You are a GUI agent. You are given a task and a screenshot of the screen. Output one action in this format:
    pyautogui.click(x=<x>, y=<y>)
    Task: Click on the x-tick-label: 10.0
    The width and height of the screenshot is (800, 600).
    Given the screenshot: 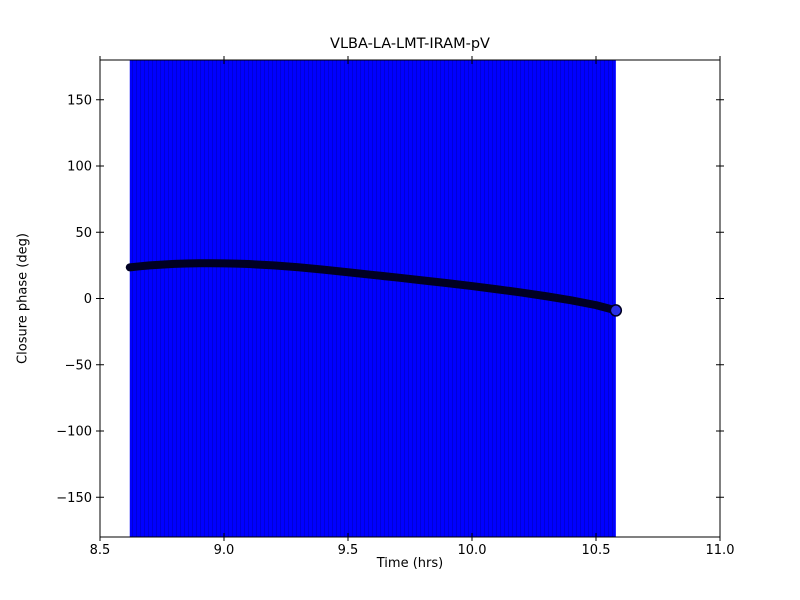 What is the action you would take?
    pyautogui.click(x=472, y=550)
    